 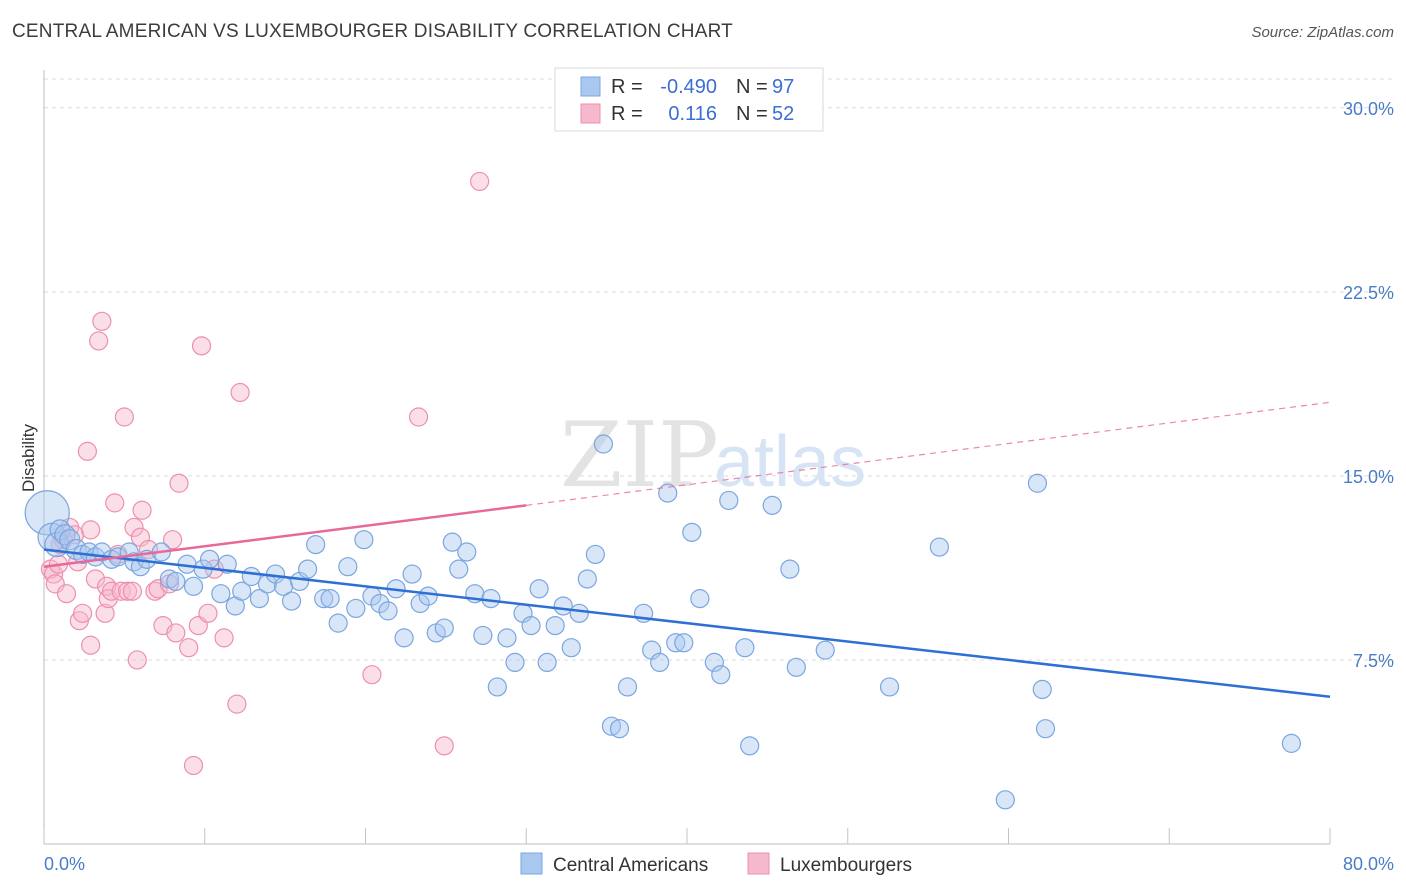 I want to click on series-legend-central-americans: Central Americans, so click(x=630, y=865).